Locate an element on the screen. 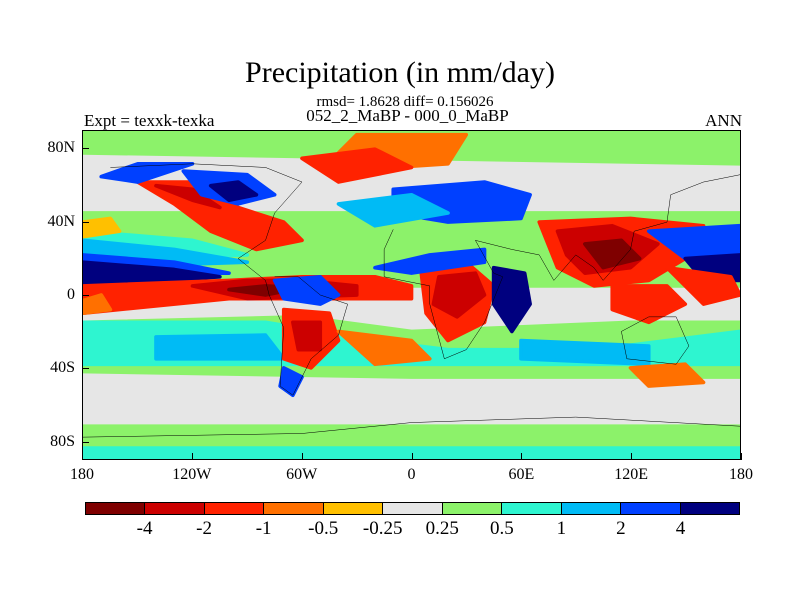 The height and width of the screenshot is (600, 800). x-tick-label: 0 is located at coordinates (411, 474).